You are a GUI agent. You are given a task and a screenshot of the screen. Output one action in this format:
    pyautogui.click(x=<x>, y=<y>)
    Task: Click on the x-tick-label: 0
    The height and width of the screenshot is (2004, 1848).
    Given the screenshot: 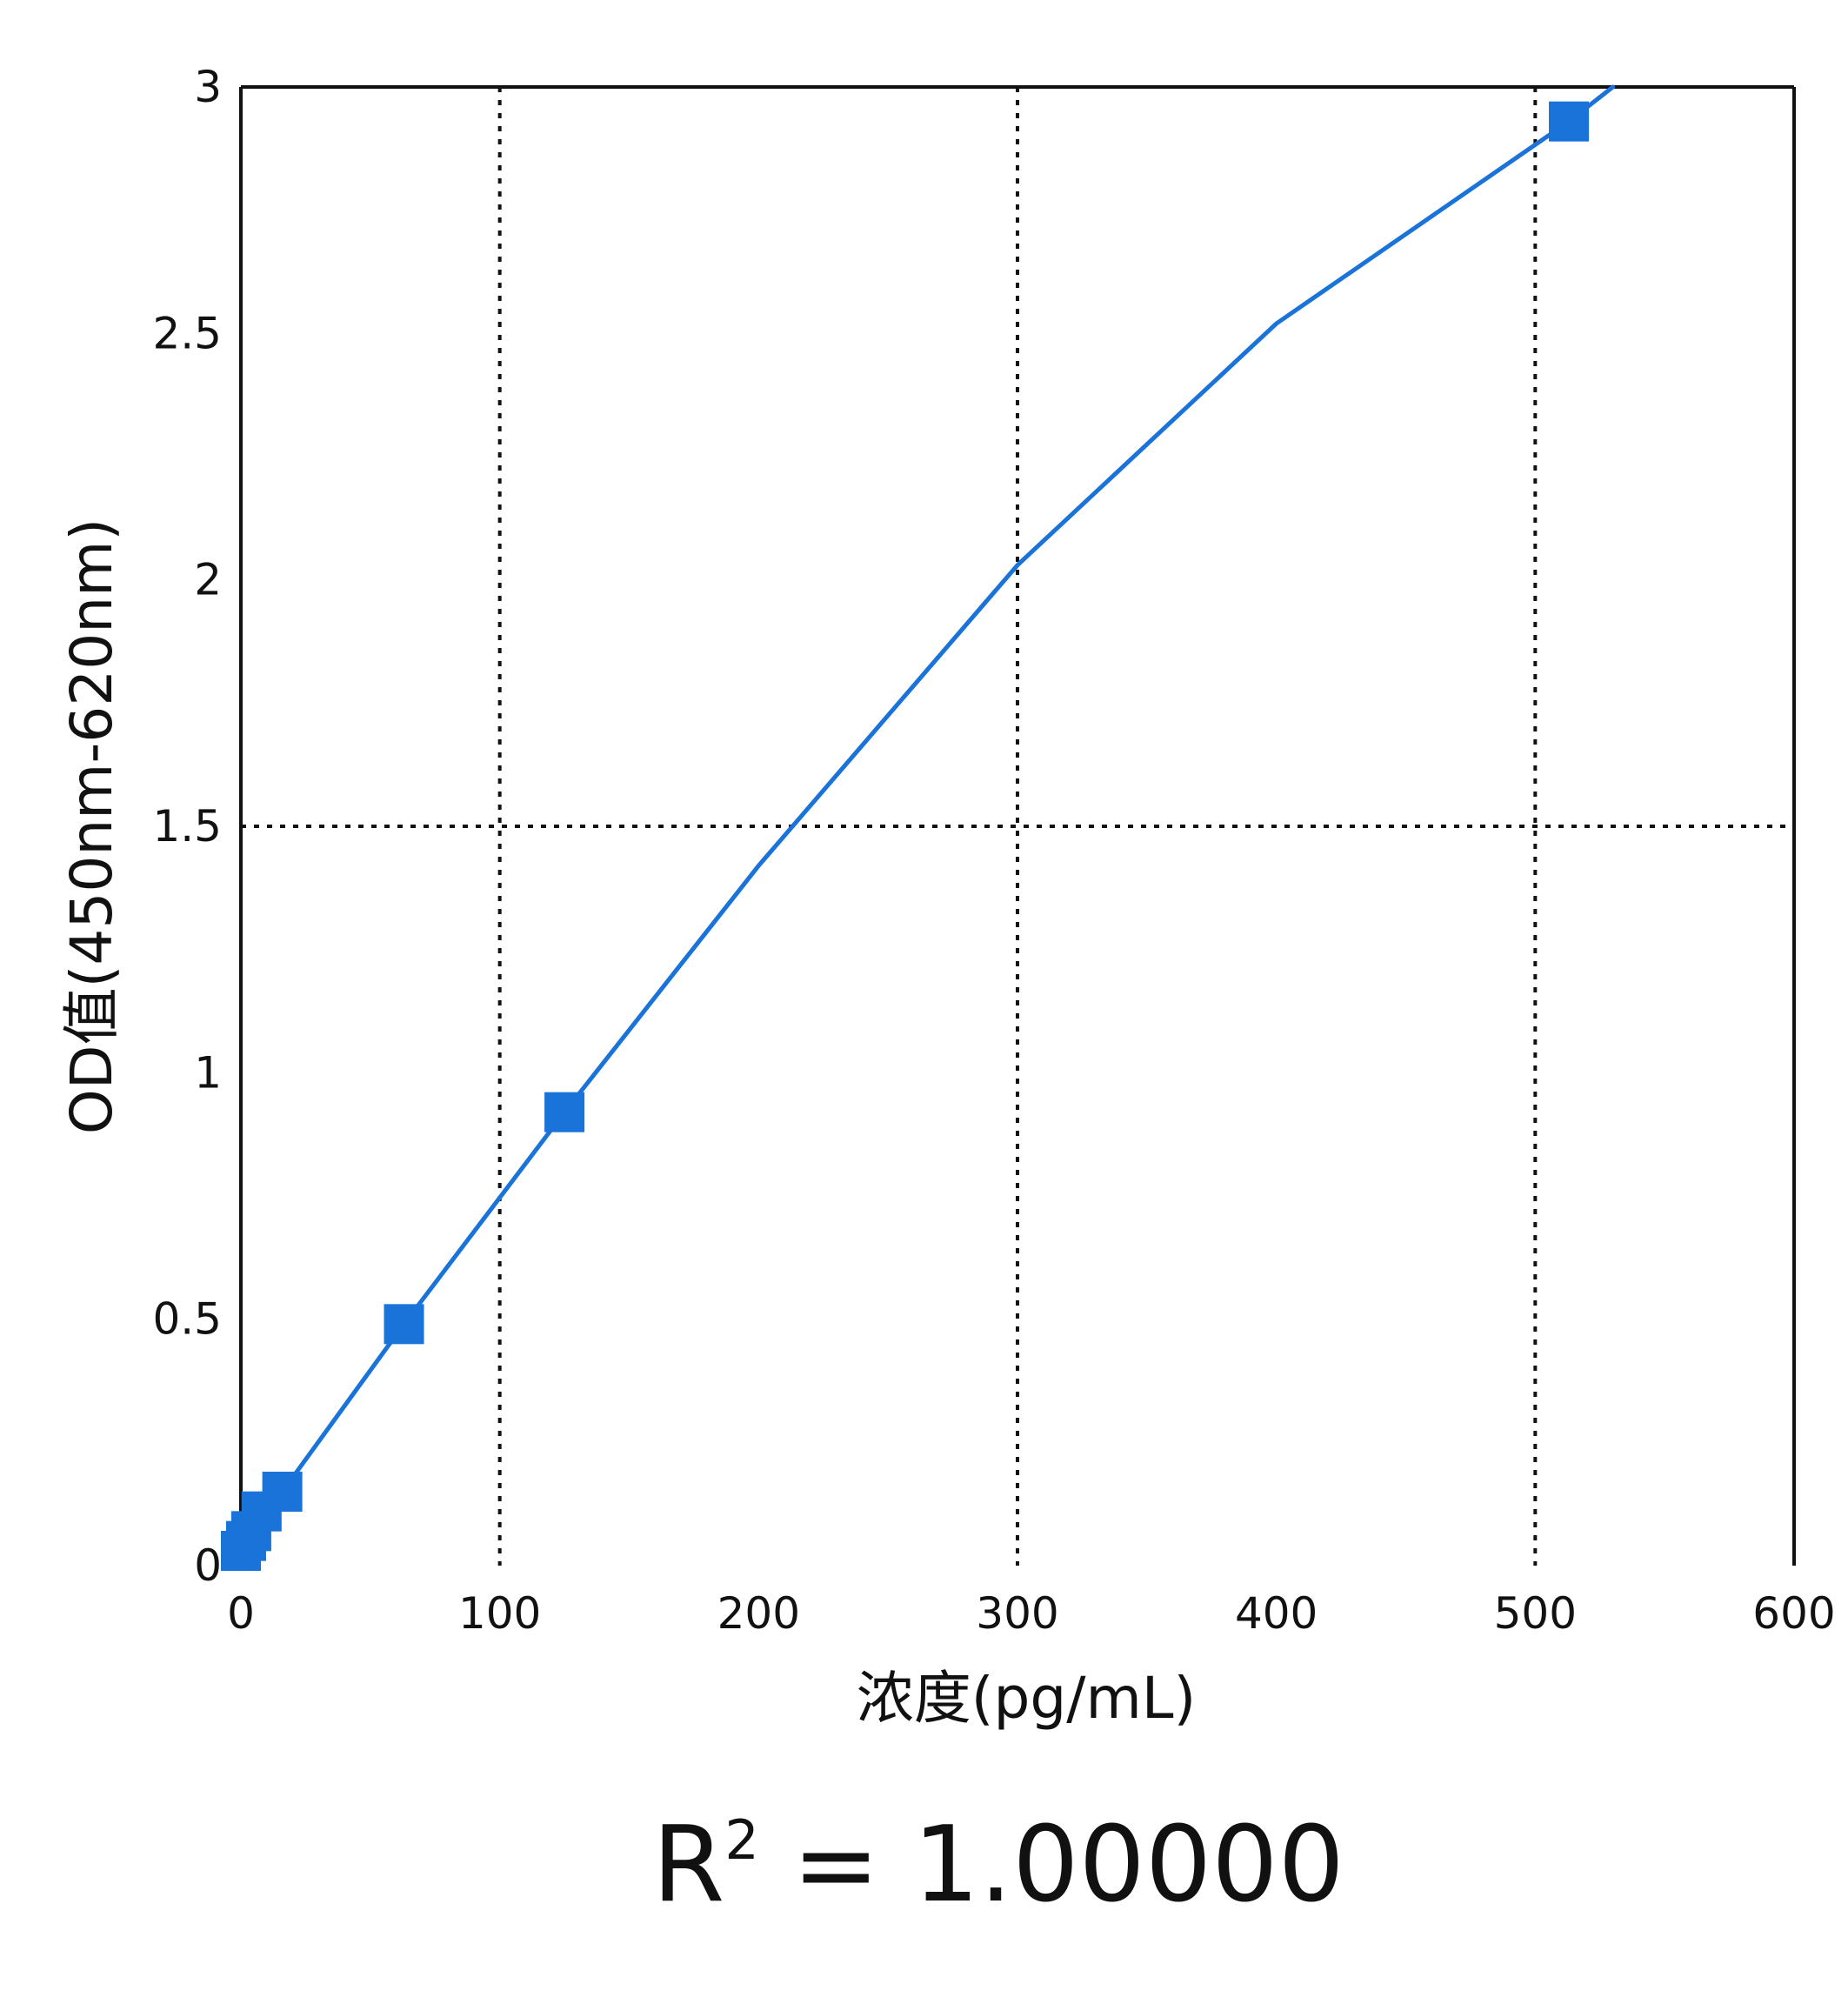 What is the action you would take?
    pyautogui.click(x=241, y=1613)
    